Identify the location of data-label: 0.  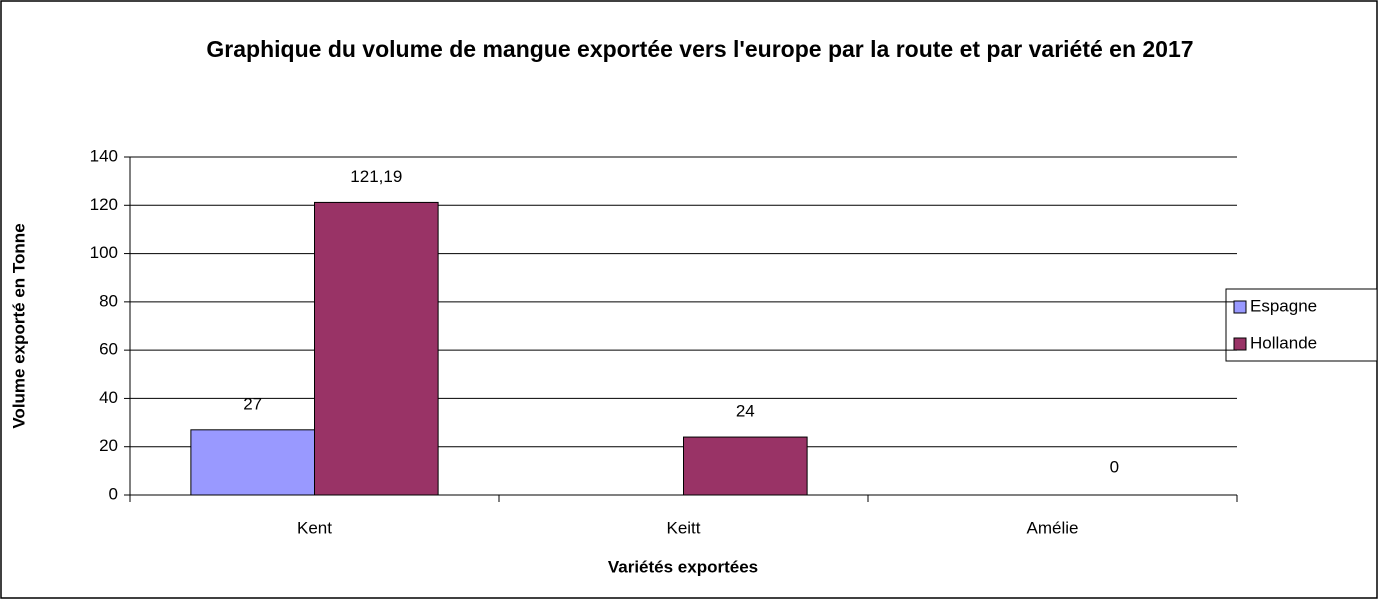
(1114, 466).